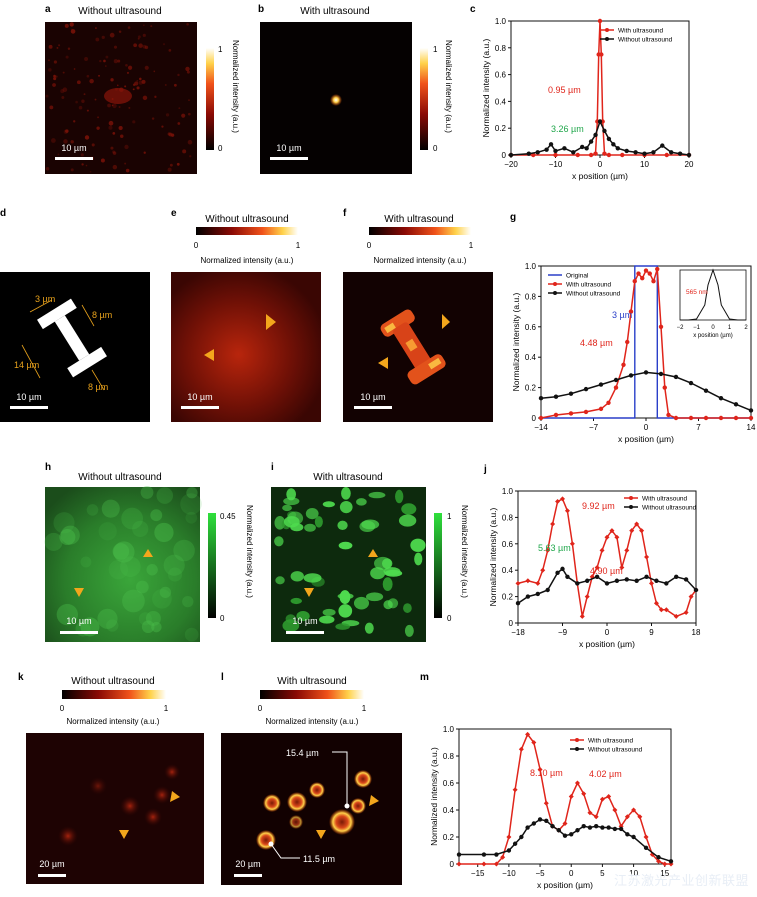 This screenshot has height=897, width=757. Describe the element at coordinates (449, 756) in the screenshot. I see `y-tick-label: 0.8` at that location.